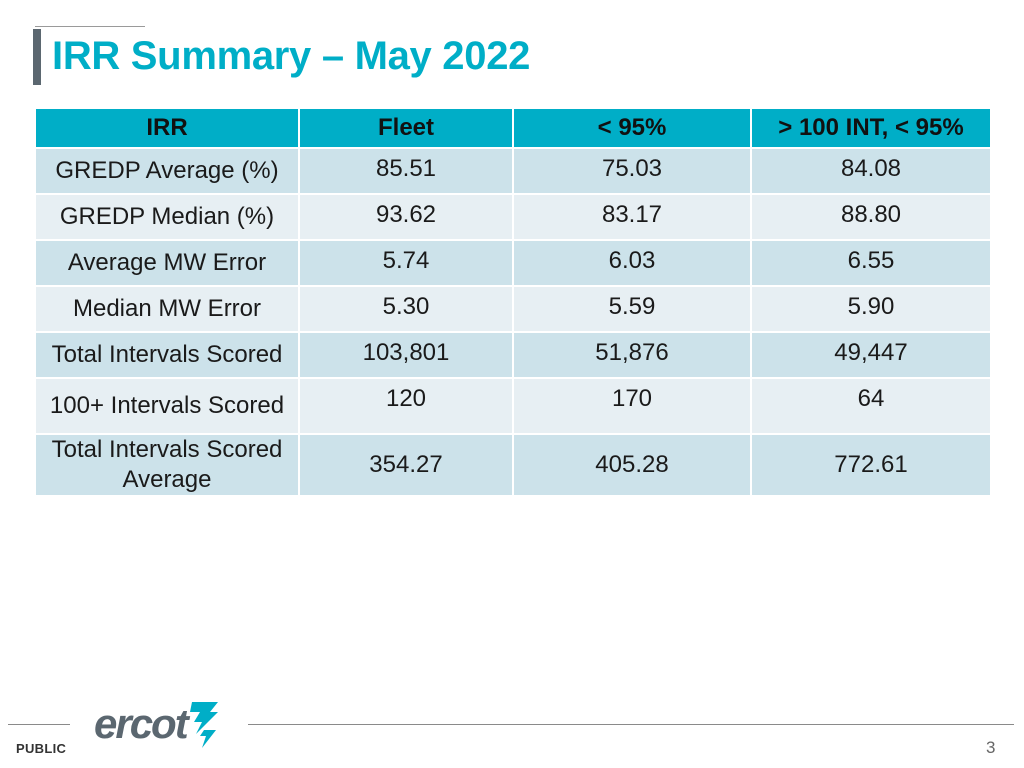 This screenshot has height=768, width=1024. I want to click on footer-rule-left, so click(39, 724).